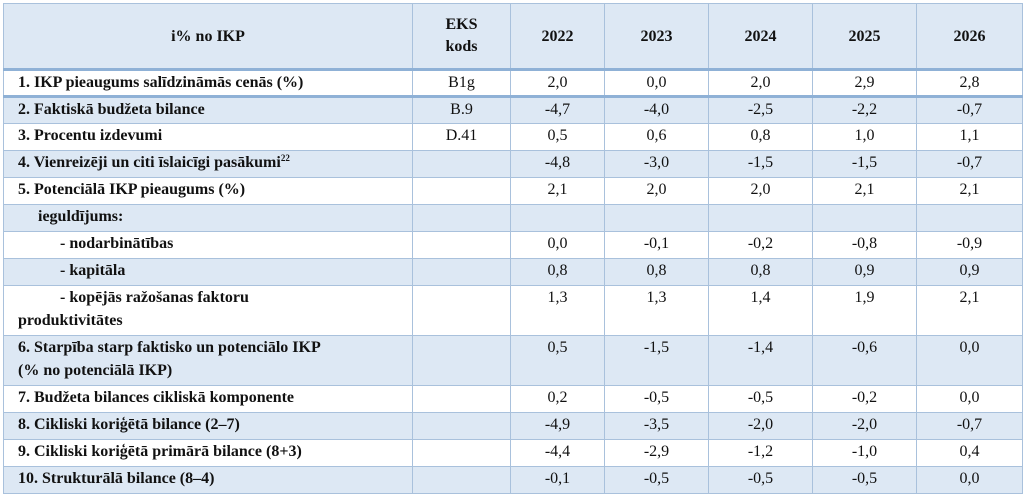 The image size is (1024, 498). What do you see at coordinates (656, 110) in the screenshot?
I see `cell-2023: -4,0` at bounding box center [656, 110].